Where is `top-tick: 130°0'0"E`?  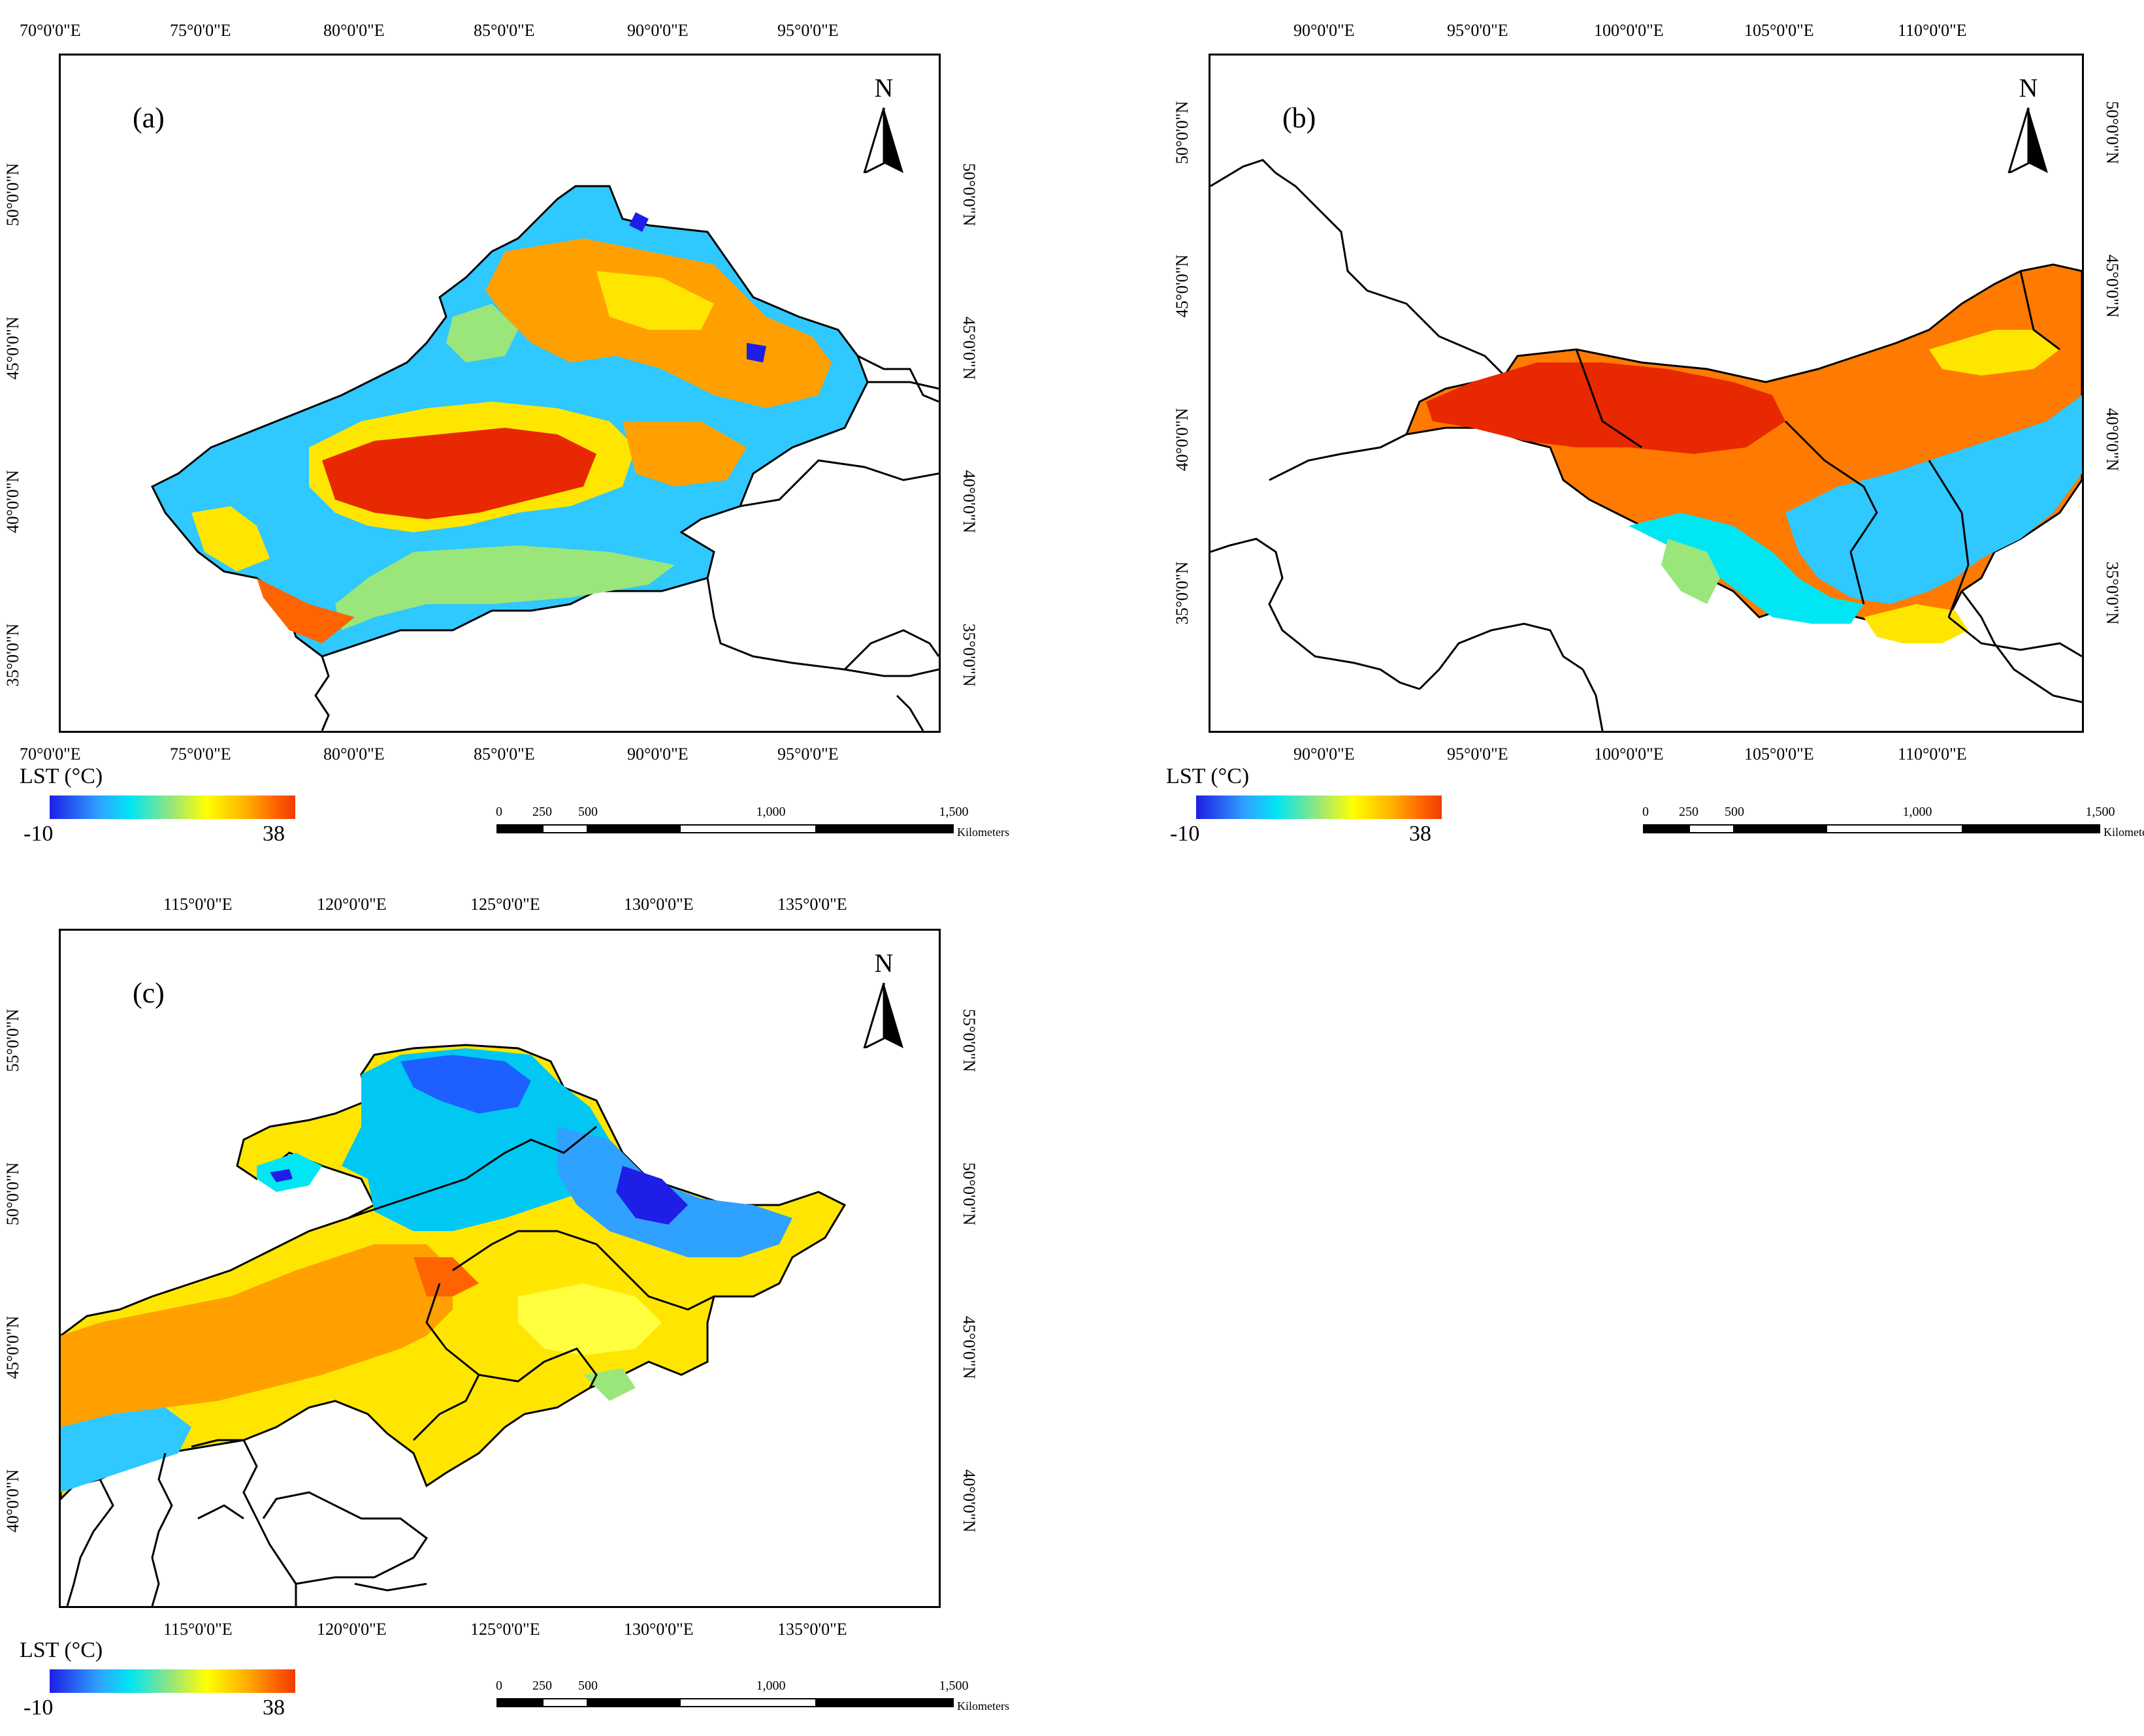
top-tick: 130°0'0"E is located at coordinates (659, 904).